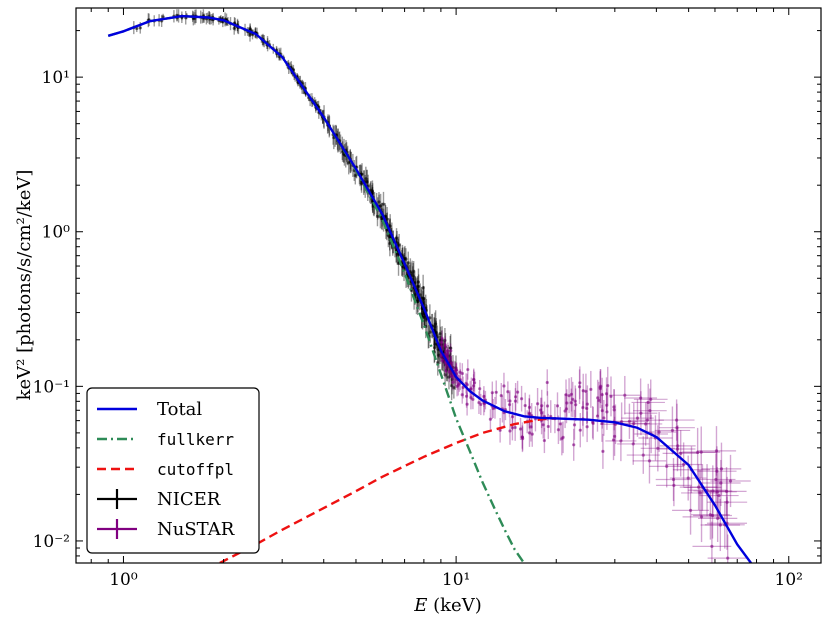 The width and height of the screenshot is (831, 621). I want to click on legend: Total fullkerr cutoffpl NICER NuSTAR, so click(173, 470).